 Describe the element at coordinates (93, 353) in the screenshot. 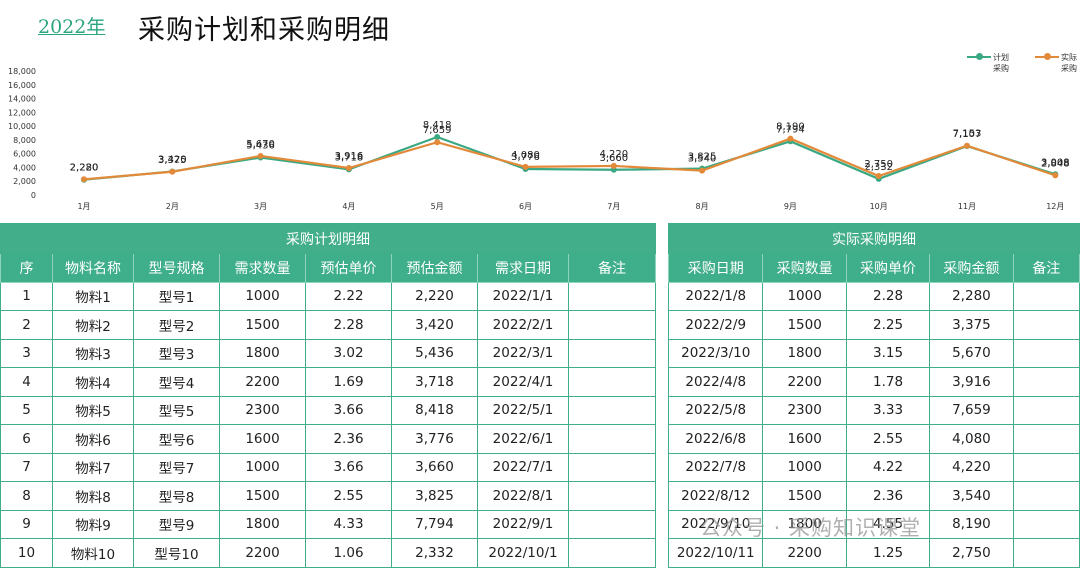

I see `plan-cell: 物料3` at that location.